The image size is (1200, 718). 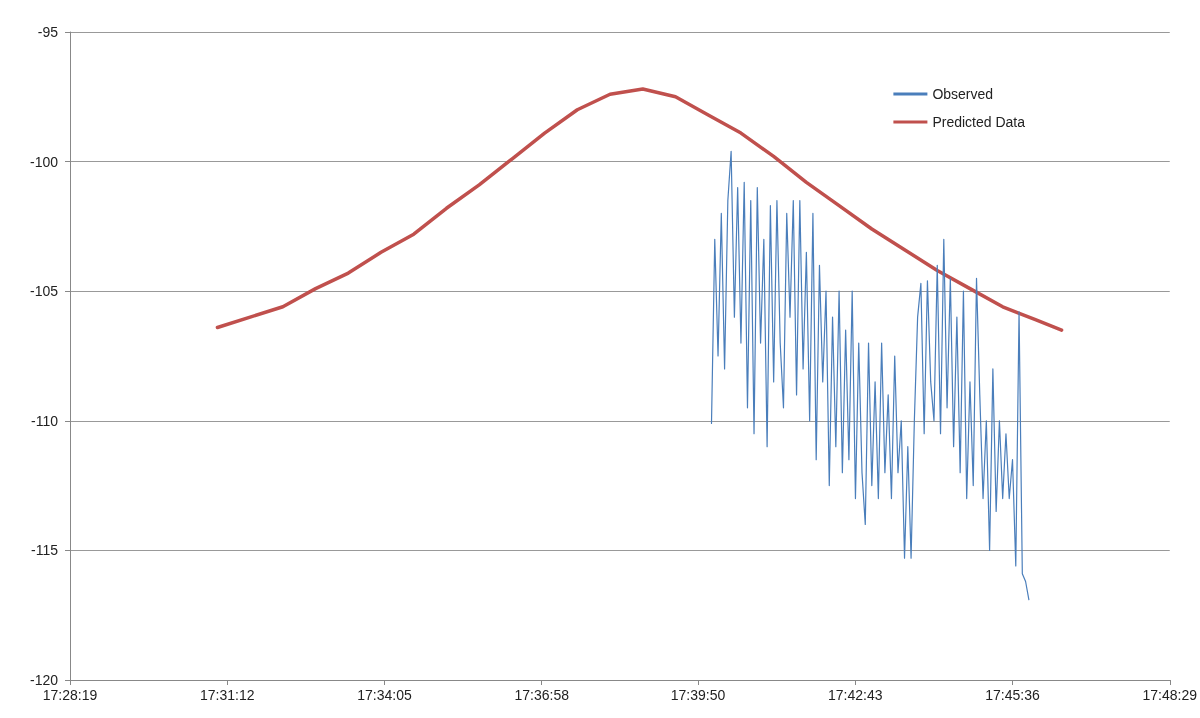 I want to click on y-tick-label: -105, so click(x=44, y=291).